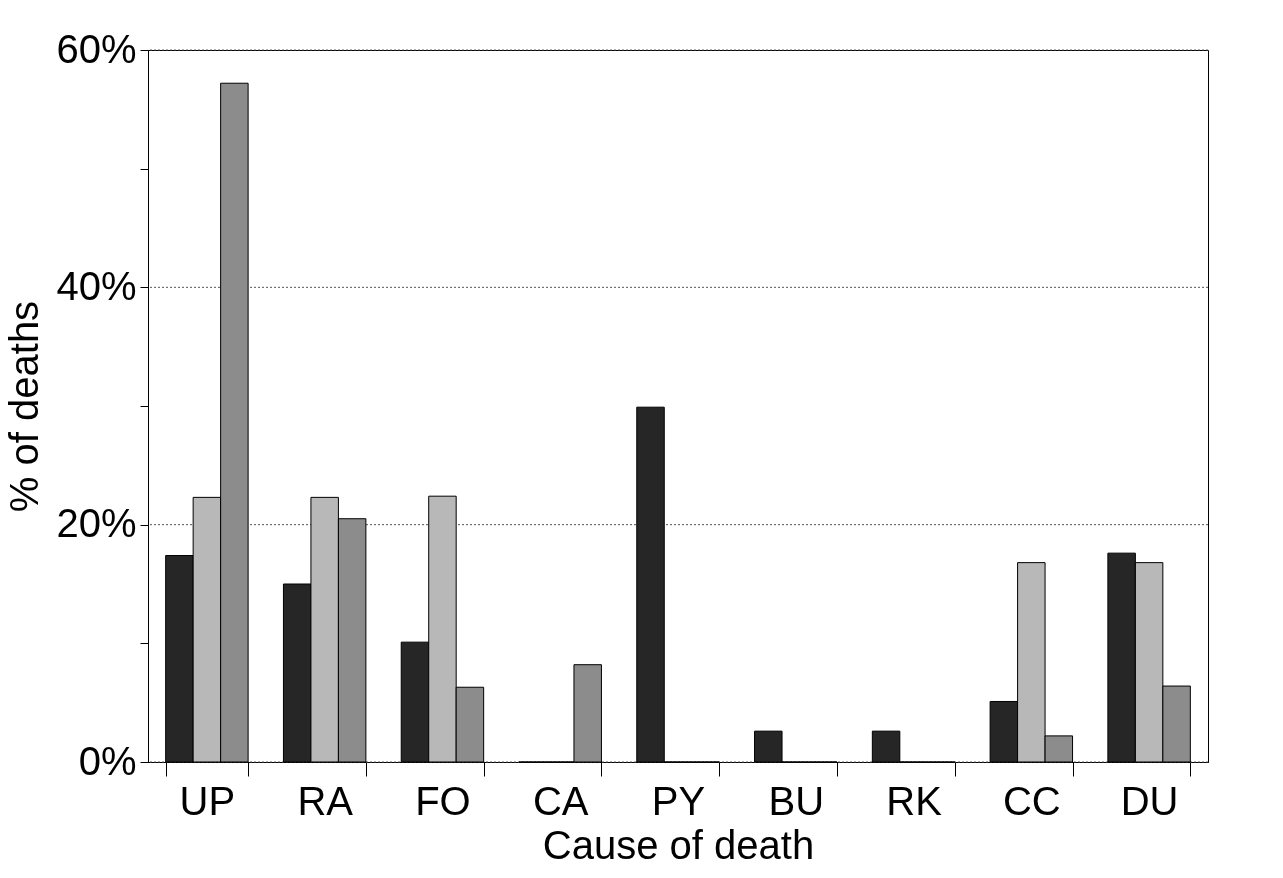 The image size is (1283, 878). Describe the element at coordinates (443, 800) in the screenshot. I see `x-tick-label: FO` at that location.